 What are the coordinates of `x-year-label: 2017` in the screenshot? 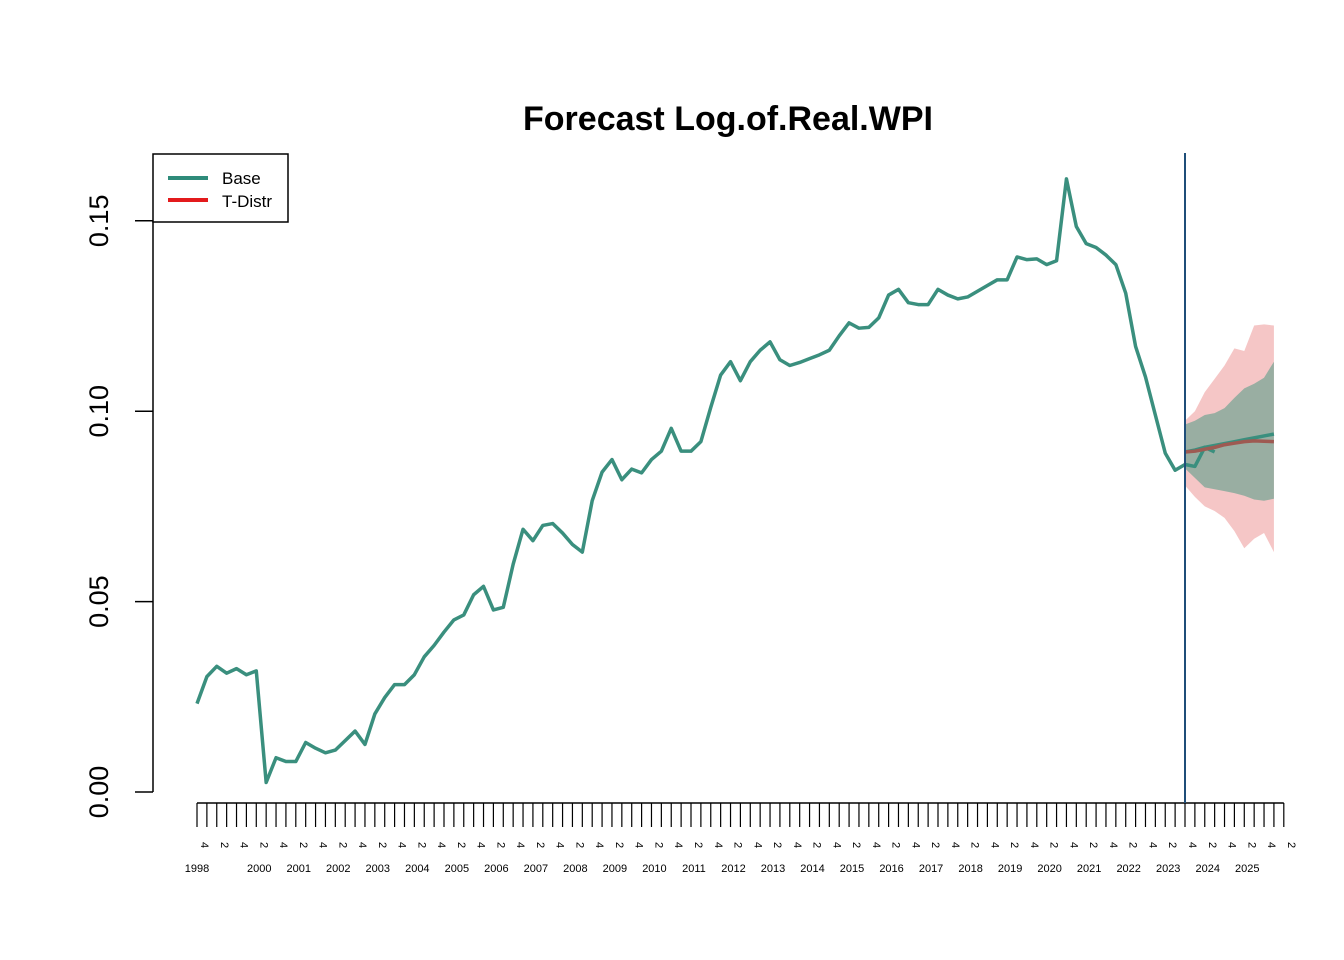 It's located at (931, 869).